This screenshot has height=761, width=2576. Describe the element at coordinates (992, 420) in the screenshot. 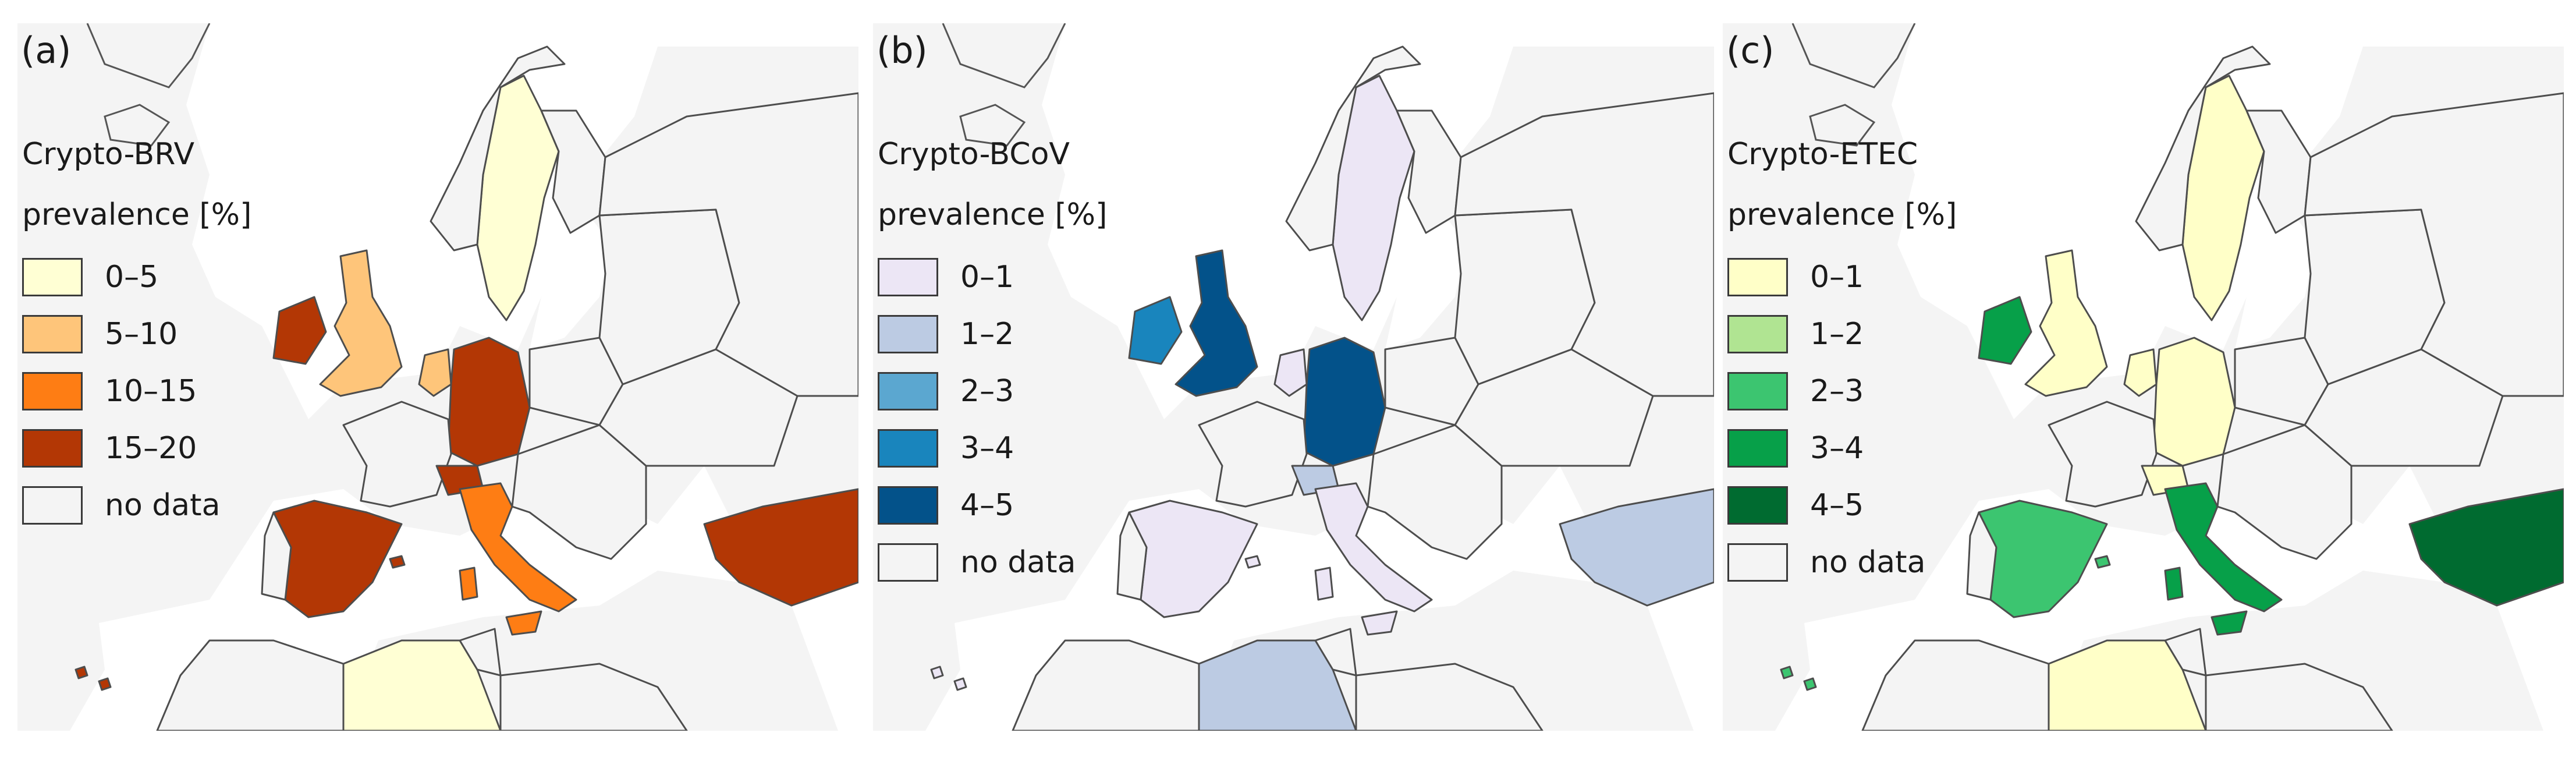

I see `legend-rows: 0–1 1–2 2–3 3–4 4–5 no data` at that location.